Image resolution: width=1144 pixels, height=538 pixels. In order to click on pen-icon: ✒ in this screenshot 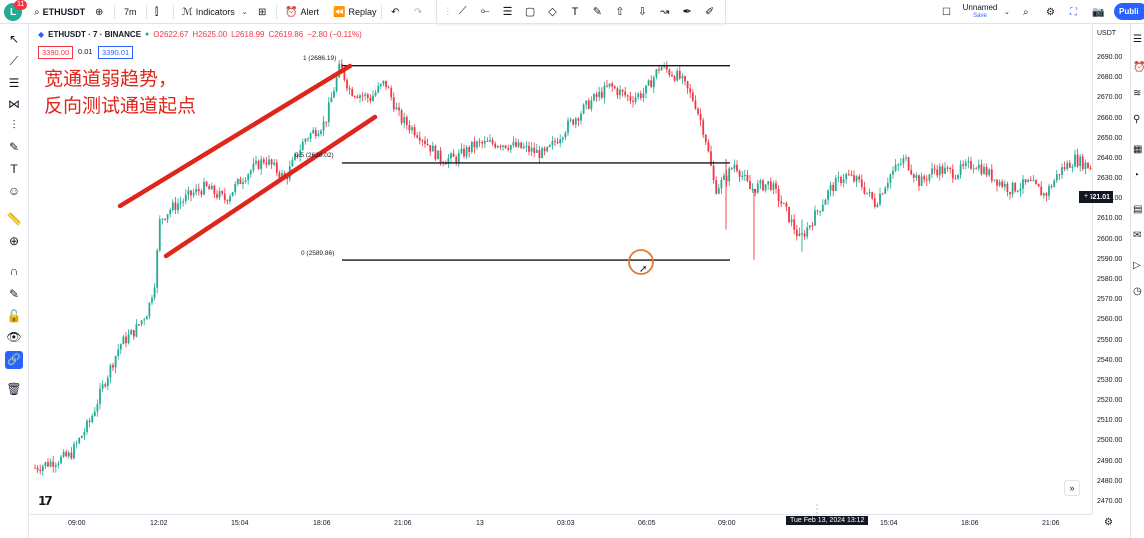, I will do `click(687, 12)`.